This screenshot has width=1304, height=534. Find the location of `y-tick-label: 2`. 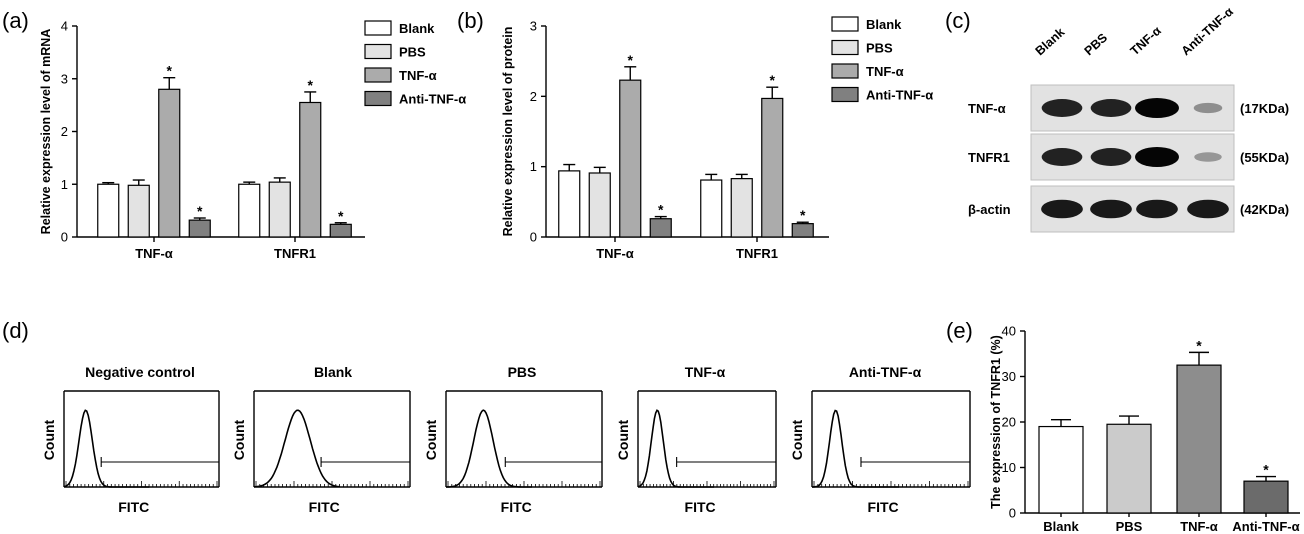

y-tick-label: 2 is located at coordinates (64, 131).